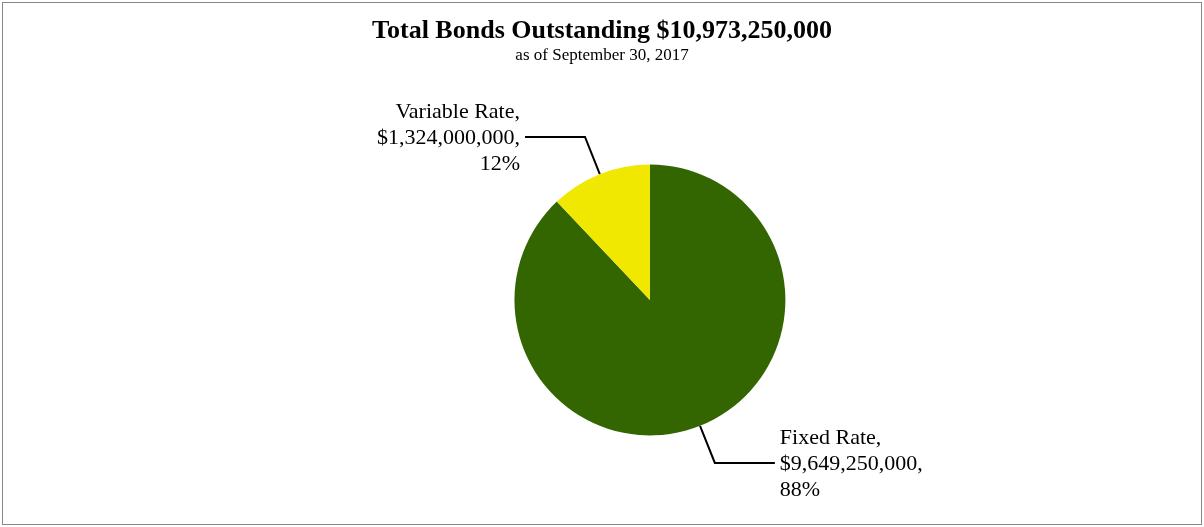  What do you see at coordinates (602, 29) in the screenshot?
I see `chart-title: Total Bonds Outstanding $10,973,250,000` at bounding box center [602, 29].